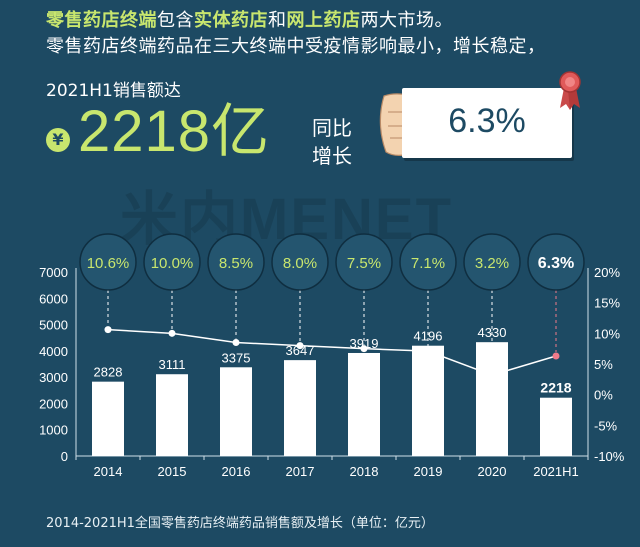  I want to click on yen-icon: ¥, so click(58, 140).